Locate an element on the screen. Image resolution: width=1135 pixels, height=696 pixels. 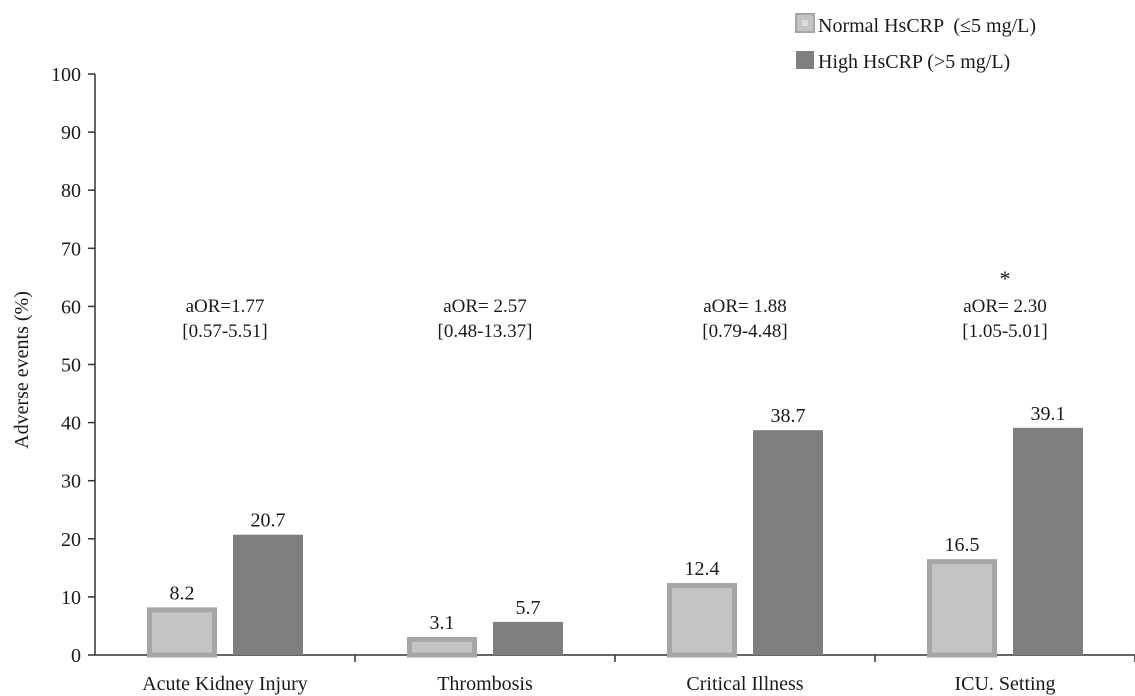
legend-label-high: High HsCRP (>5 mg/L) is located at coordinates (914, 62).